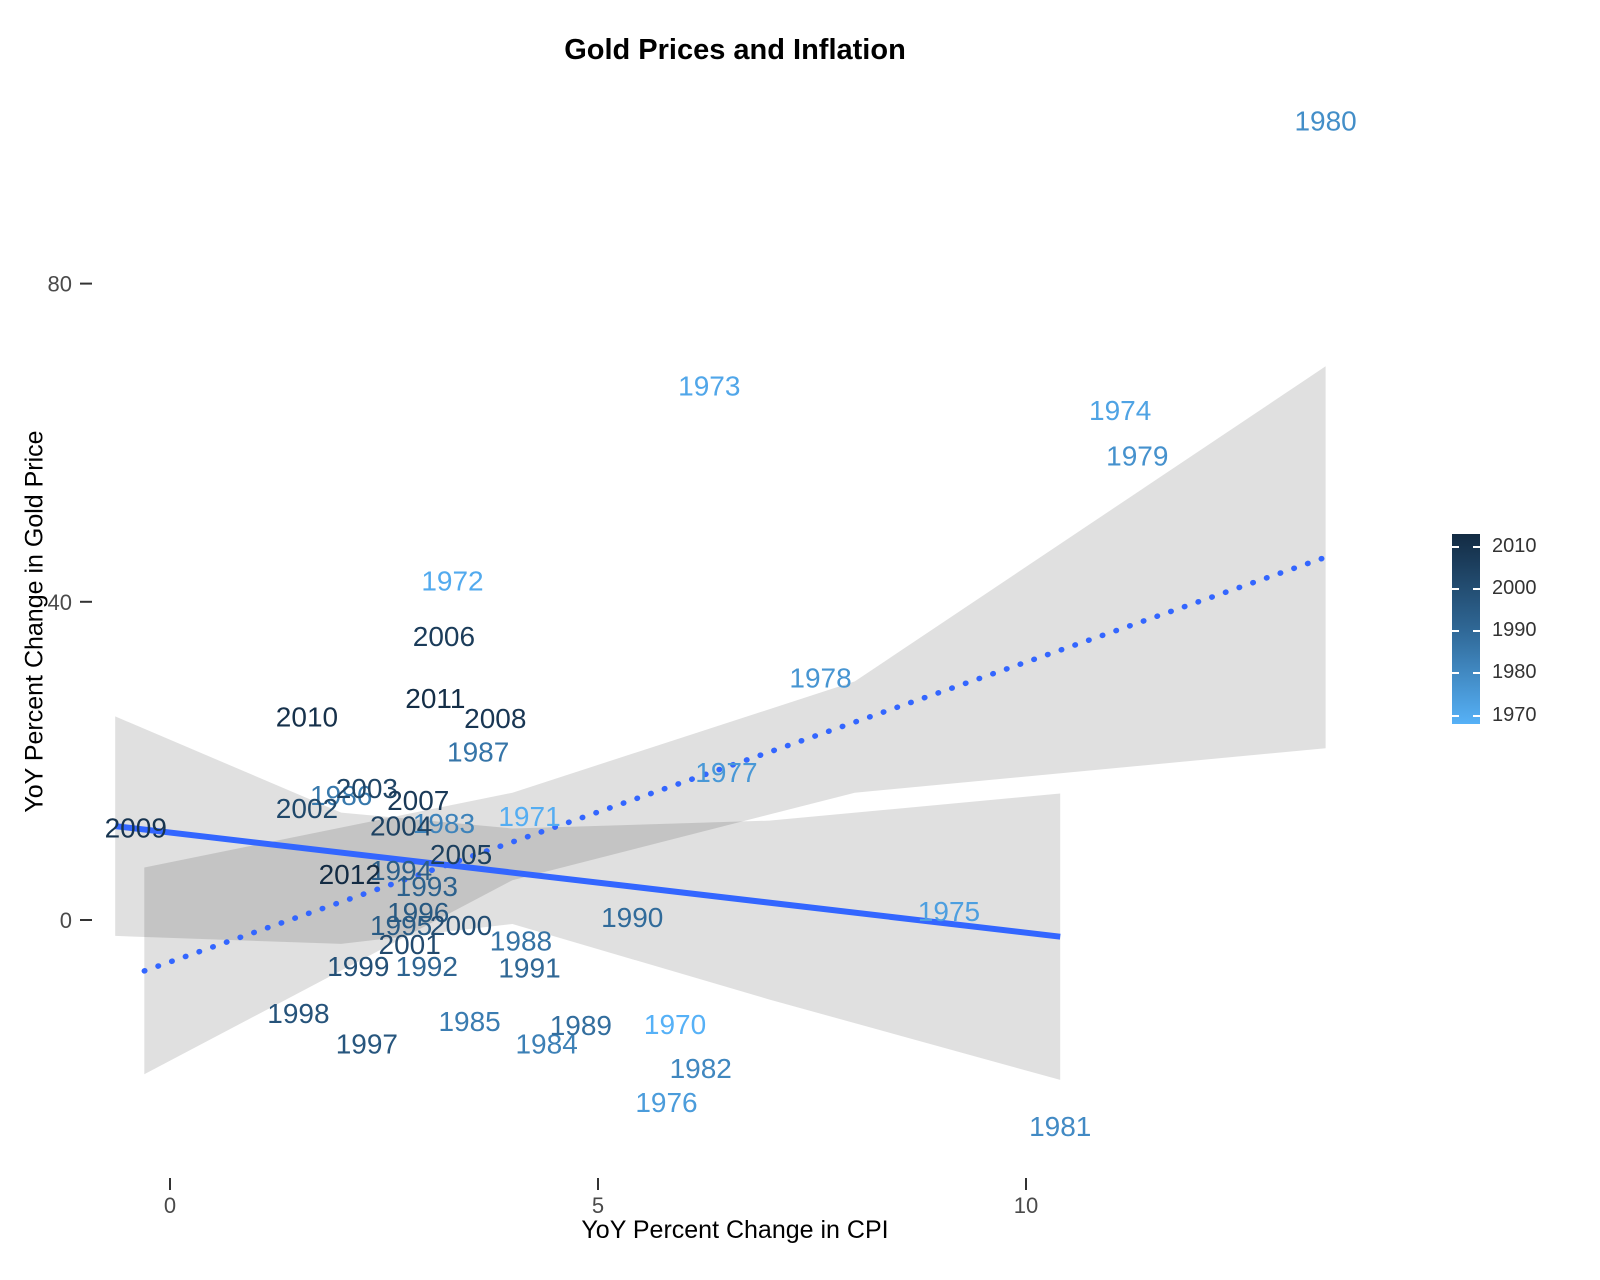  What do you see at coordinates (418, 800) in the screenshot?
I see `point-label-2007: 2007` at bounding box center [418, 800].